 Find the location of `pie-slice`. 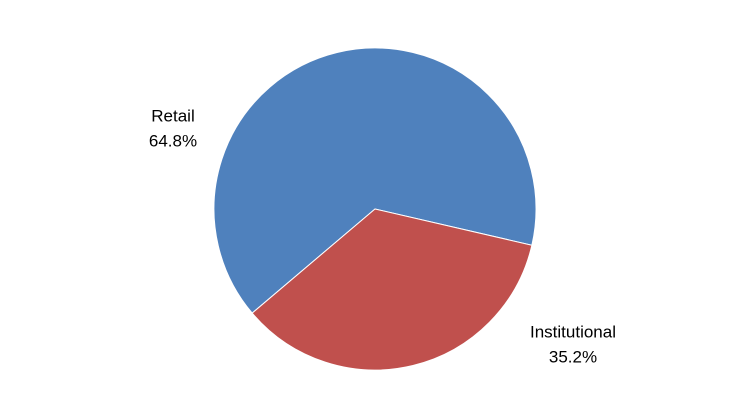

pie-slice is located at coordinates (392, 289).